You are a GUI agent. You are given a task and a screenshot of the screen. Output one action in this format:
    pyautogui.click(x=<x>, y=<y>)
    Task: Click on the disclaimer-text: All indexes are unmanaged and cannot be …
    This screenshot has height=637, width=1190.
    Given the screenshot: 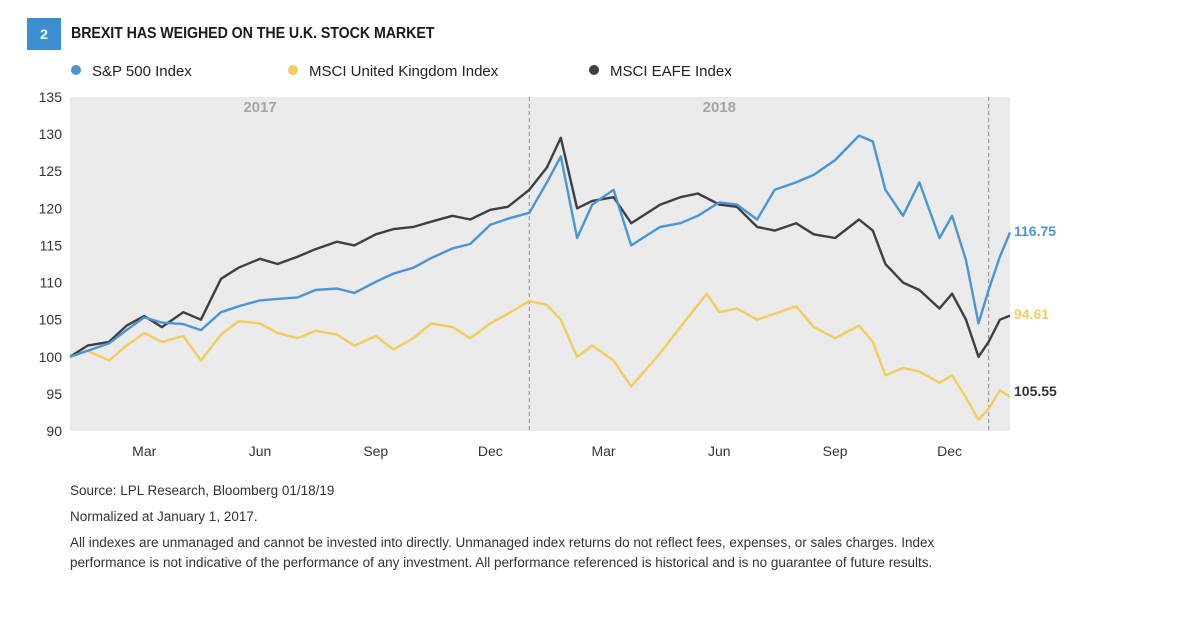 What is the action you would take?
    pyautogui.click(x=502, y=552)
    